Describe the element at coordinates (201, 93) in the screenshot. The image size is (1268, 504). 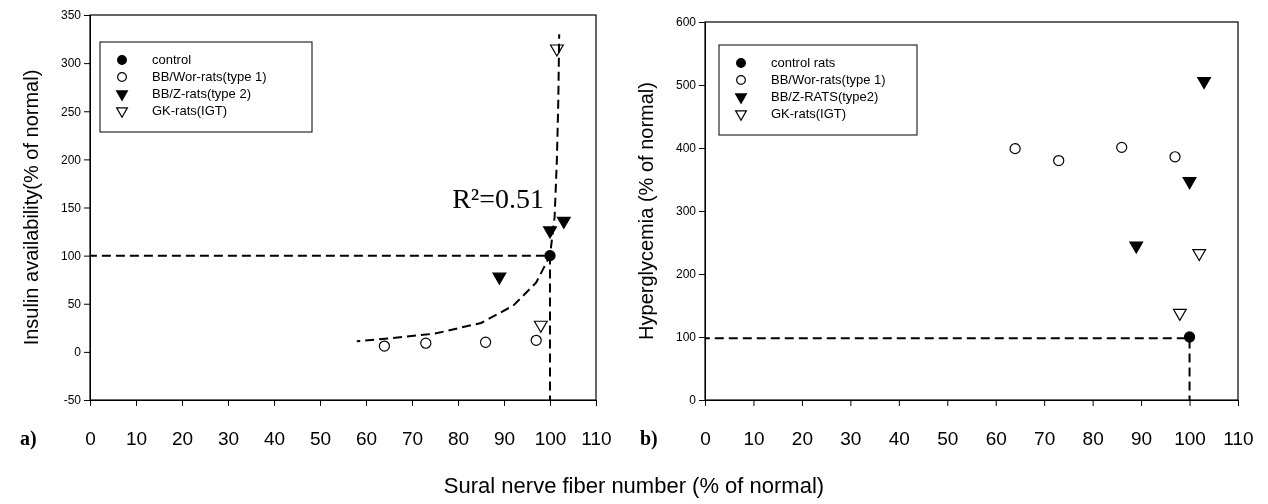
I see `legend-label: BB/Z-rats(type 2)` at that location.